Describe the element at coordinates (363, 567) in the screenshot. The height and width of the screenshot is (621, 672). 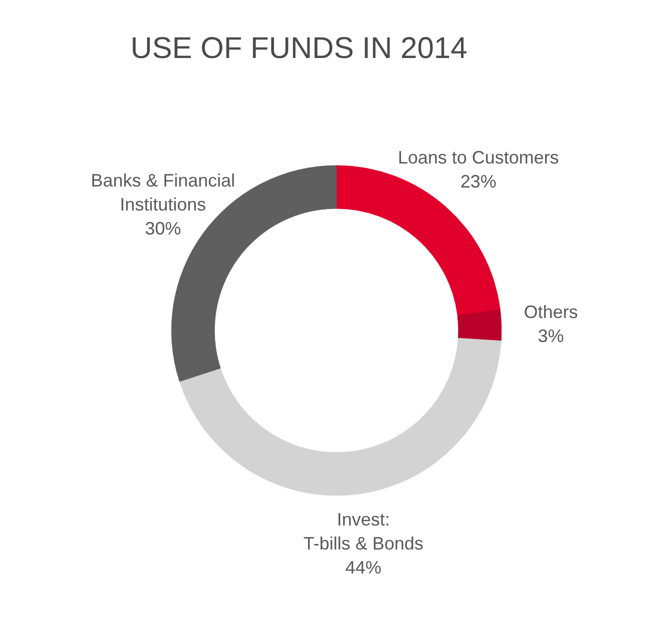
I see `data-label: 44%` at that location.